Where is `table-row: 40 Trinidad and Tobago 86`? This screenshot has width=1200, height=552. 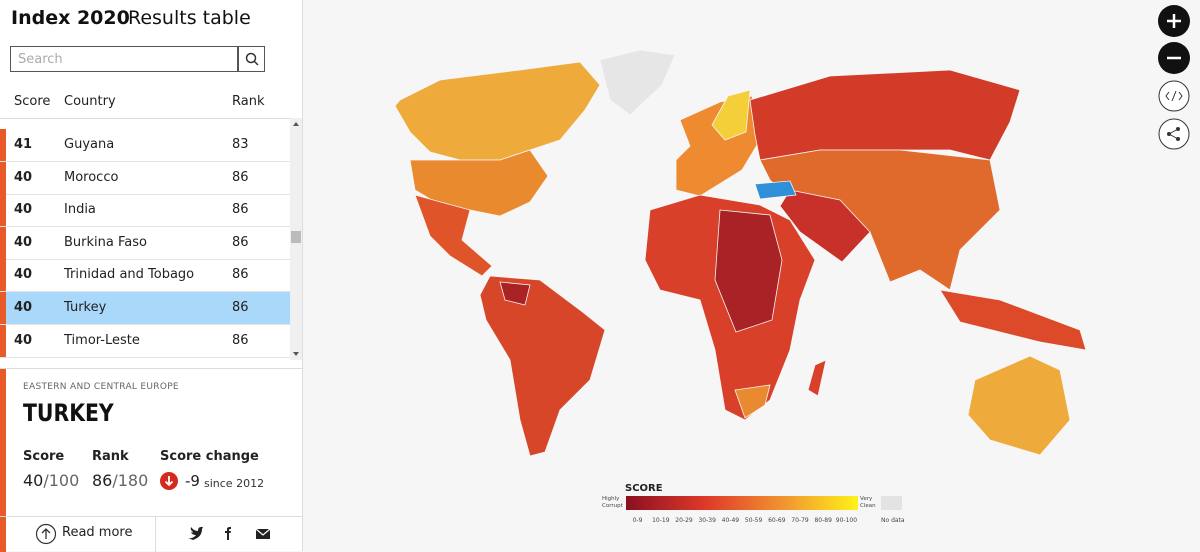
table-row: 40 Trinidad and Tobago 86 is located at coordinates (145, 276).